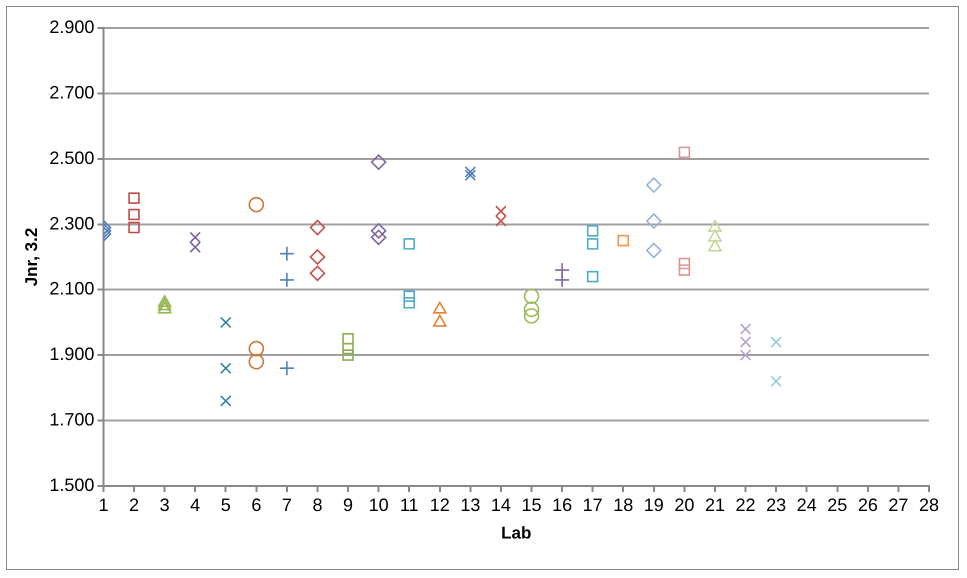  What do you see at coordinates (225, 504) in the screenshot?
I see `x-tick-label: 5` at bounding box center [225, 504].